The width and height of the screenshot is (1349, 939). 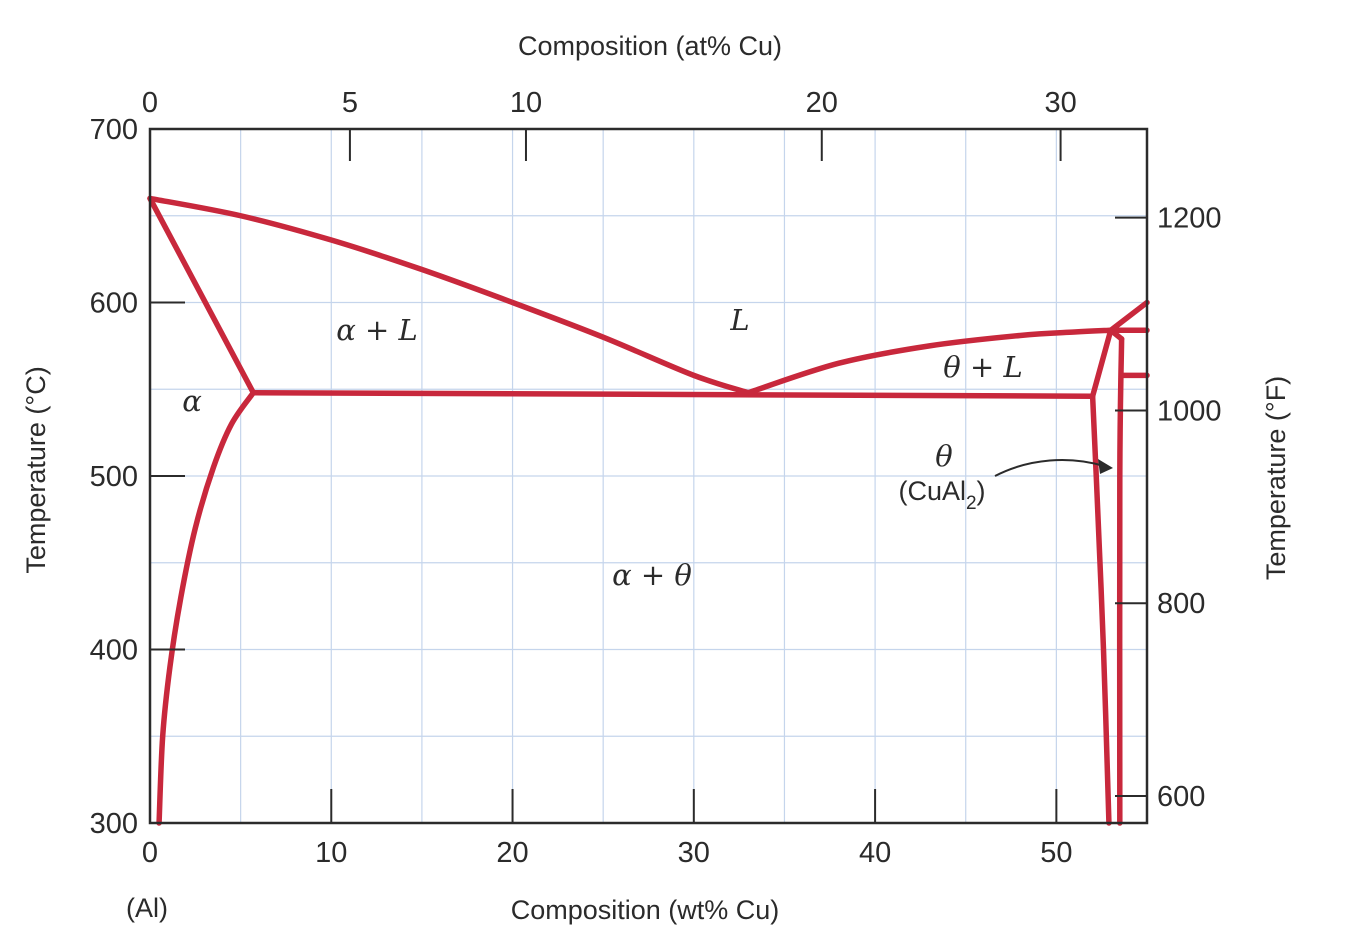 I want to click on bottom-axis-title: Composition (wt% Cu), so click(x=645, y=910).